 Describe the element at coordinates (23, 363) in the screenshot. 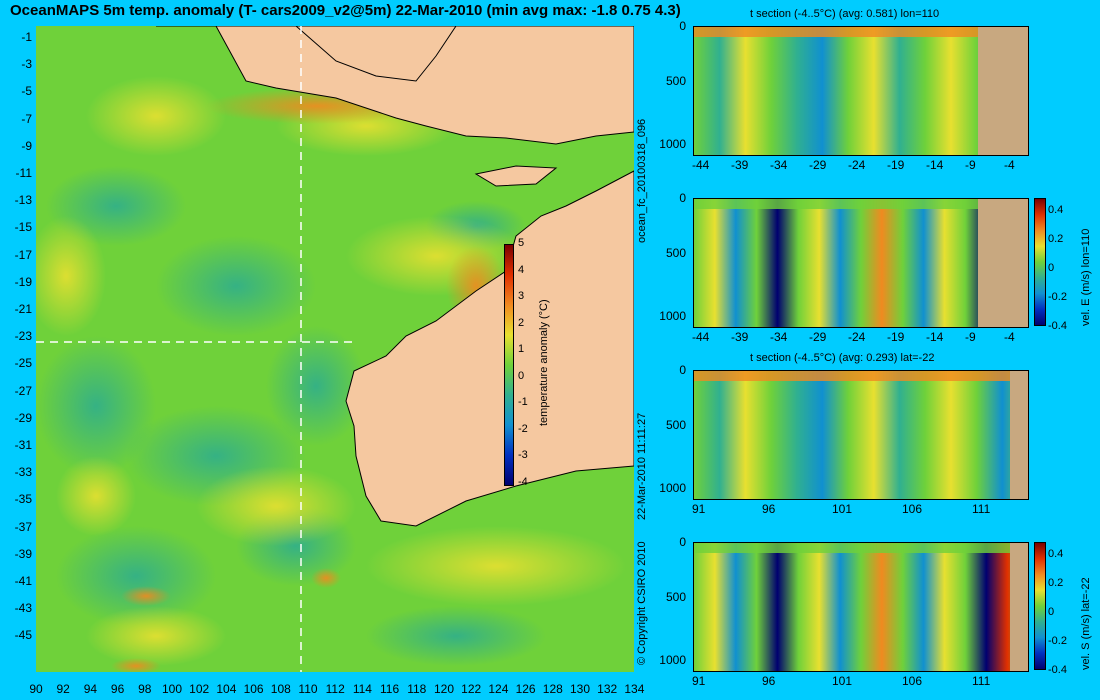

I see `lat-tick: -25` at that location.